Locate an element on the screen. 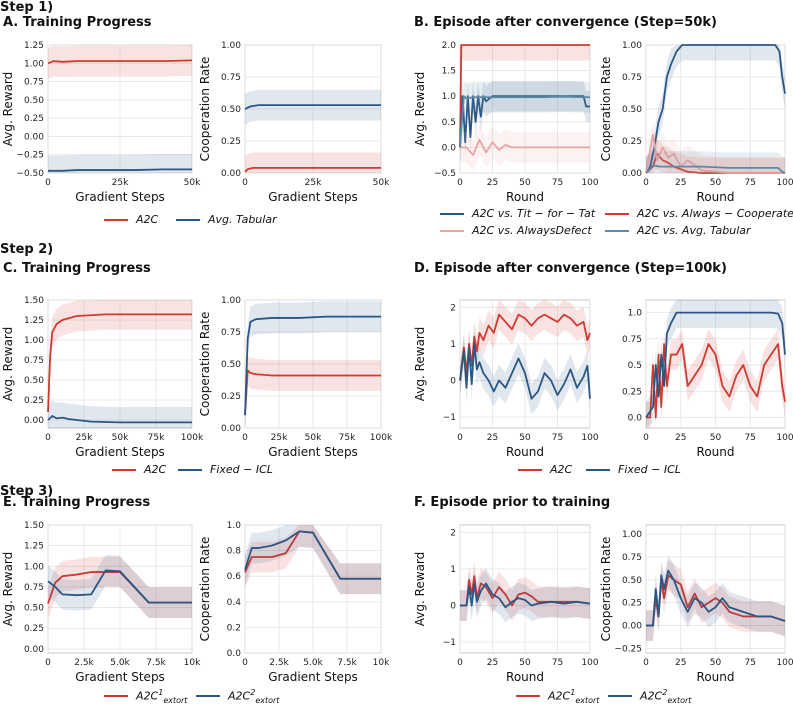  legend-item-always-cooperate: A2C vs. Always − Cooperate is located at coordinates (699, 213).